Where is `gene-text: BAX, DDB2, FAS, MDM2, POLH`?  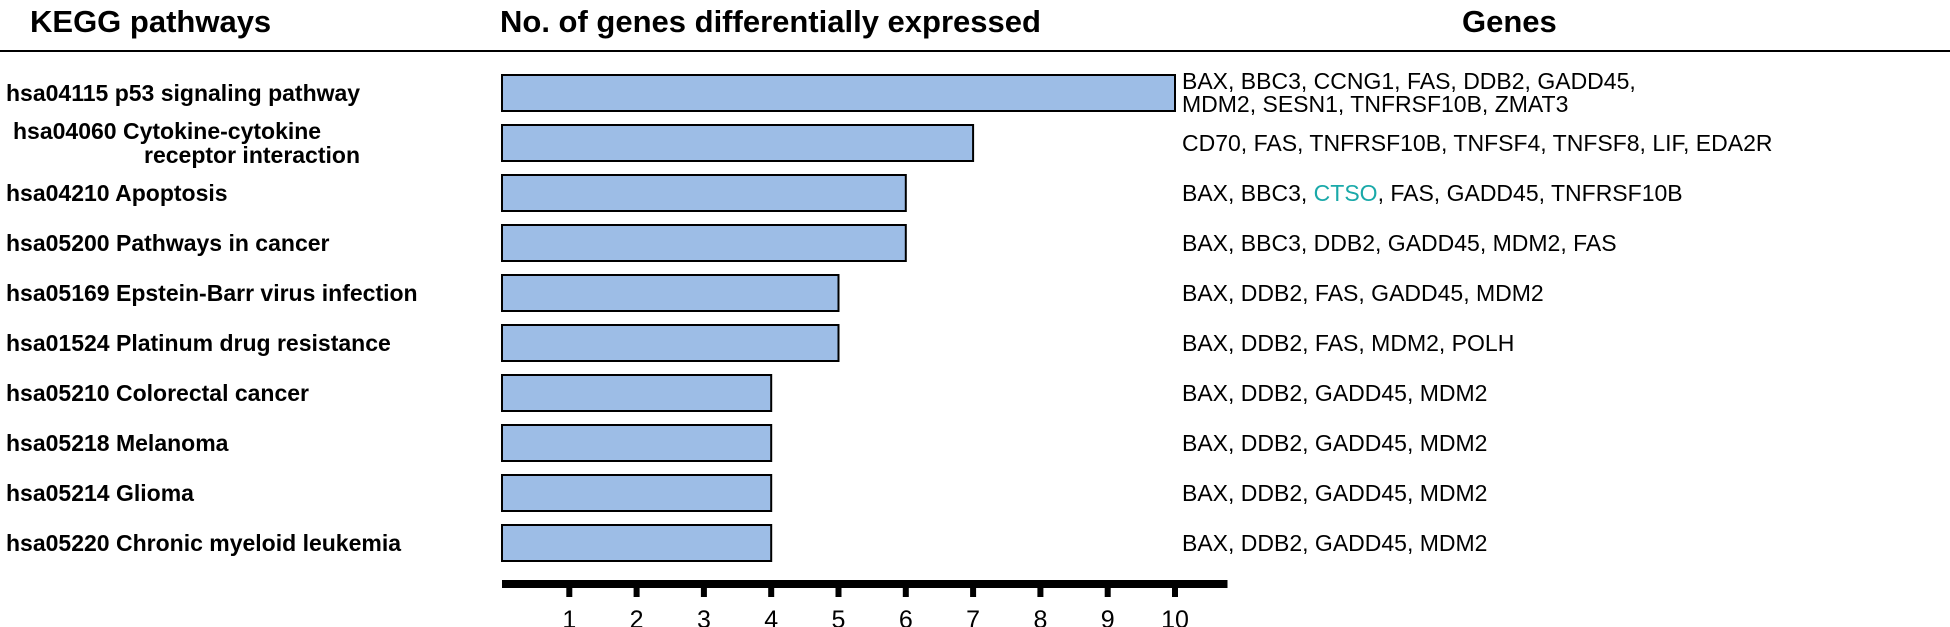
gene-text: BAX, DDB2, FAS, MDM2, POLH is located at coordinates (1348, 342).